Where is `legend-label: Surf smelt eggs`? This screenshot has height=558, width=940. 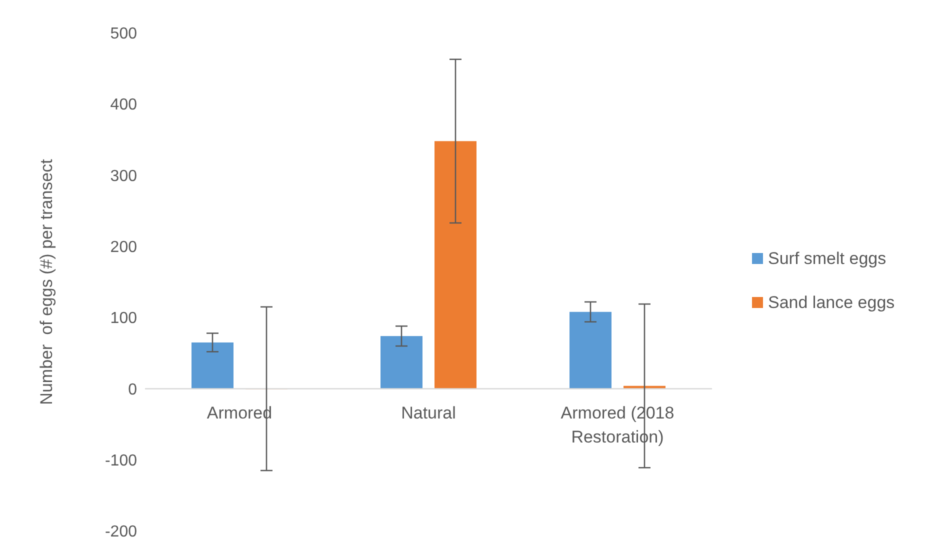
legend-label: Surf smelt eggs is located at coordinates (827, 258).